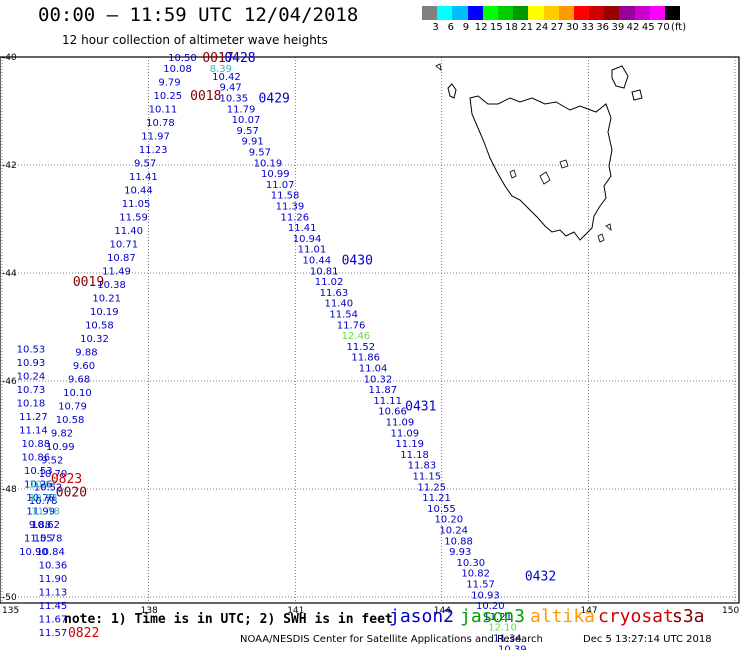 This screenshot has width=740, height=650. What do you see at coordinates (241, 109) in the screenshot?
I see `wave-height-value: 11.79` at bounding box center [241, 109].